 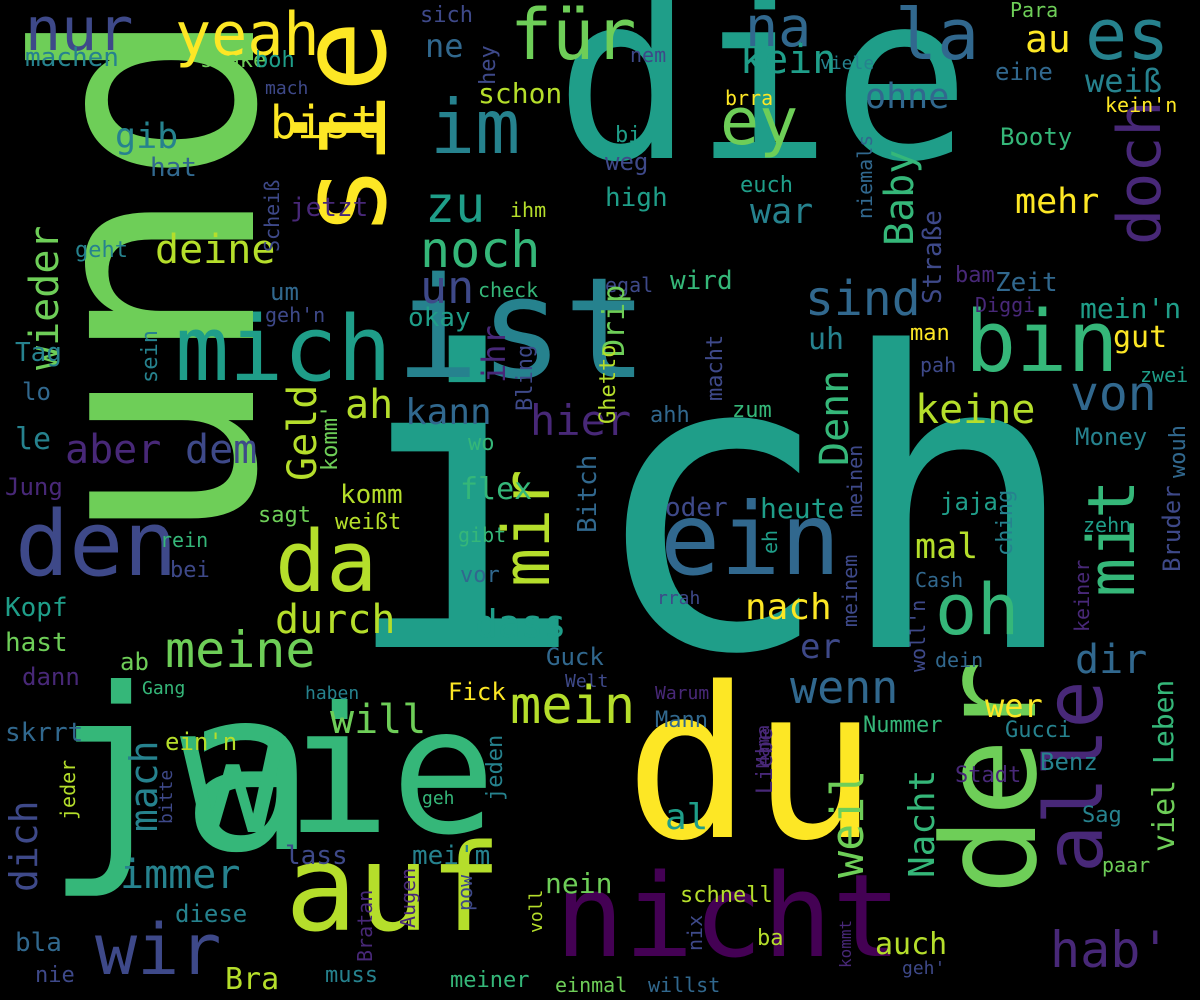 What do you see at coordinates (36, 608) in the screenshot?
I see `word-154: Kopf` at bounding box center [36, 608].